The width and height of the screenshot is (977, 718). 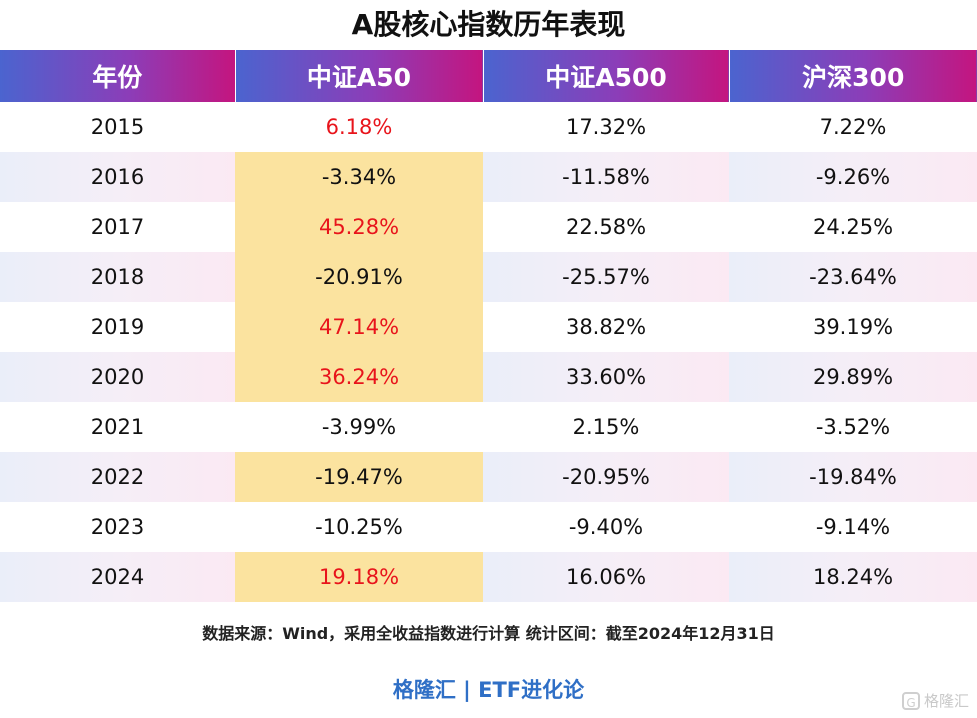 What do you see at coordinates (359, 227) in the screenshot?
I see `a50-cell: 45.28%` at bounding box center [359, 227].